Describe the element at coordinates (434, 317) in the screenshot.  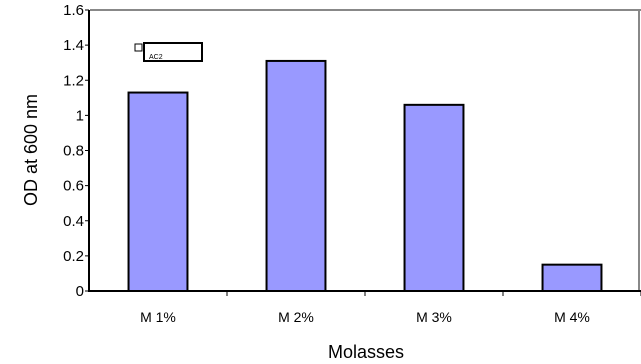
I see `x-category-label: M 3%` at that location.